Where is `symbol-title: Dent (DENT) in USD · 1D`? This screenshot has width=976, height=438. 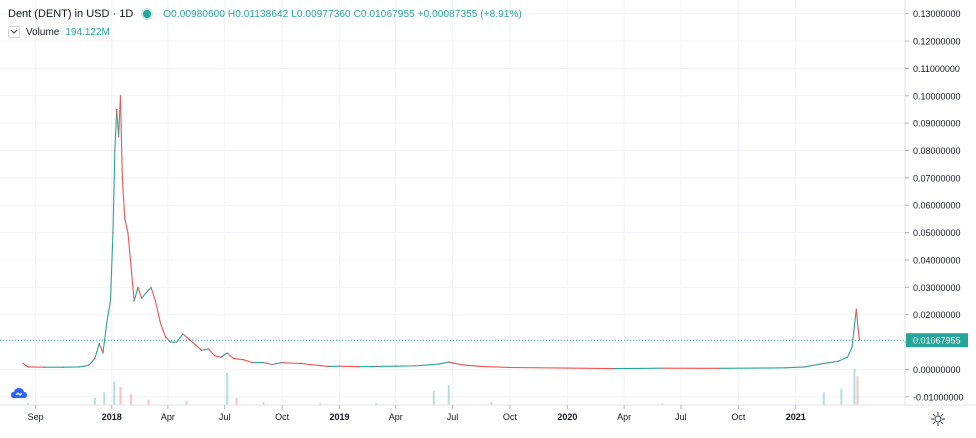
symbol-title: Dent (DENT) in USD · 1D is located at coordinates (70, 14).